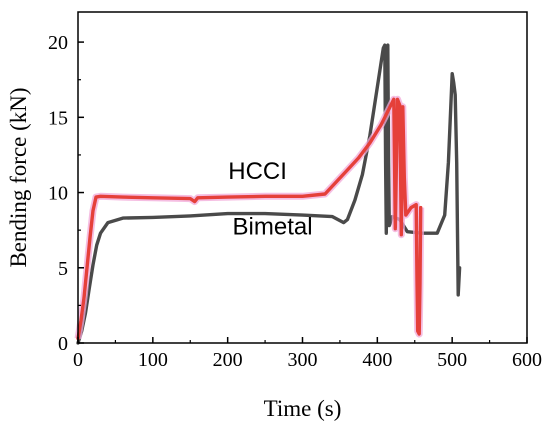 The image size is (550, 427). Describe the element at coordinates (58, 194) in the screenshot. I see `y-tick-label: 10` at that location.